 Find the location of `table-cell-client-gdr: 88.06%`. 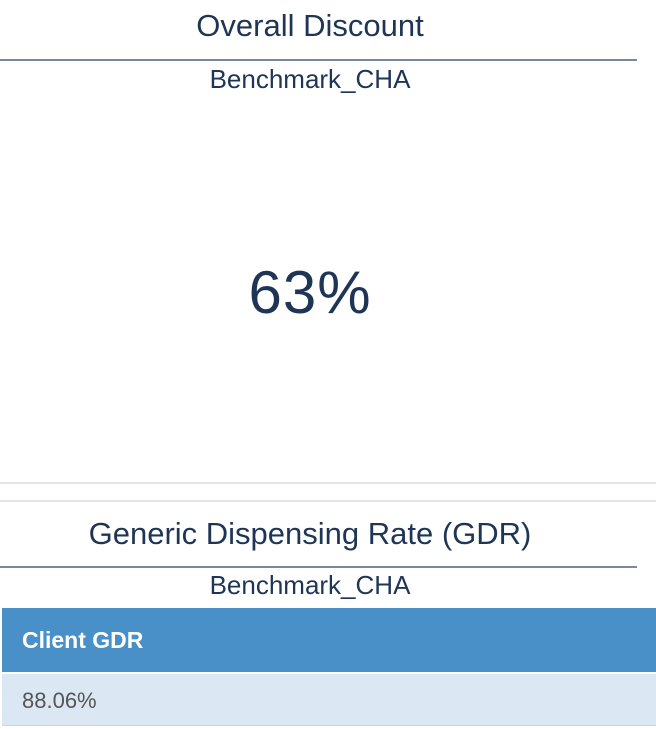

table-cell-client-gdr: 88.06% is located at coordinates (59, 700).